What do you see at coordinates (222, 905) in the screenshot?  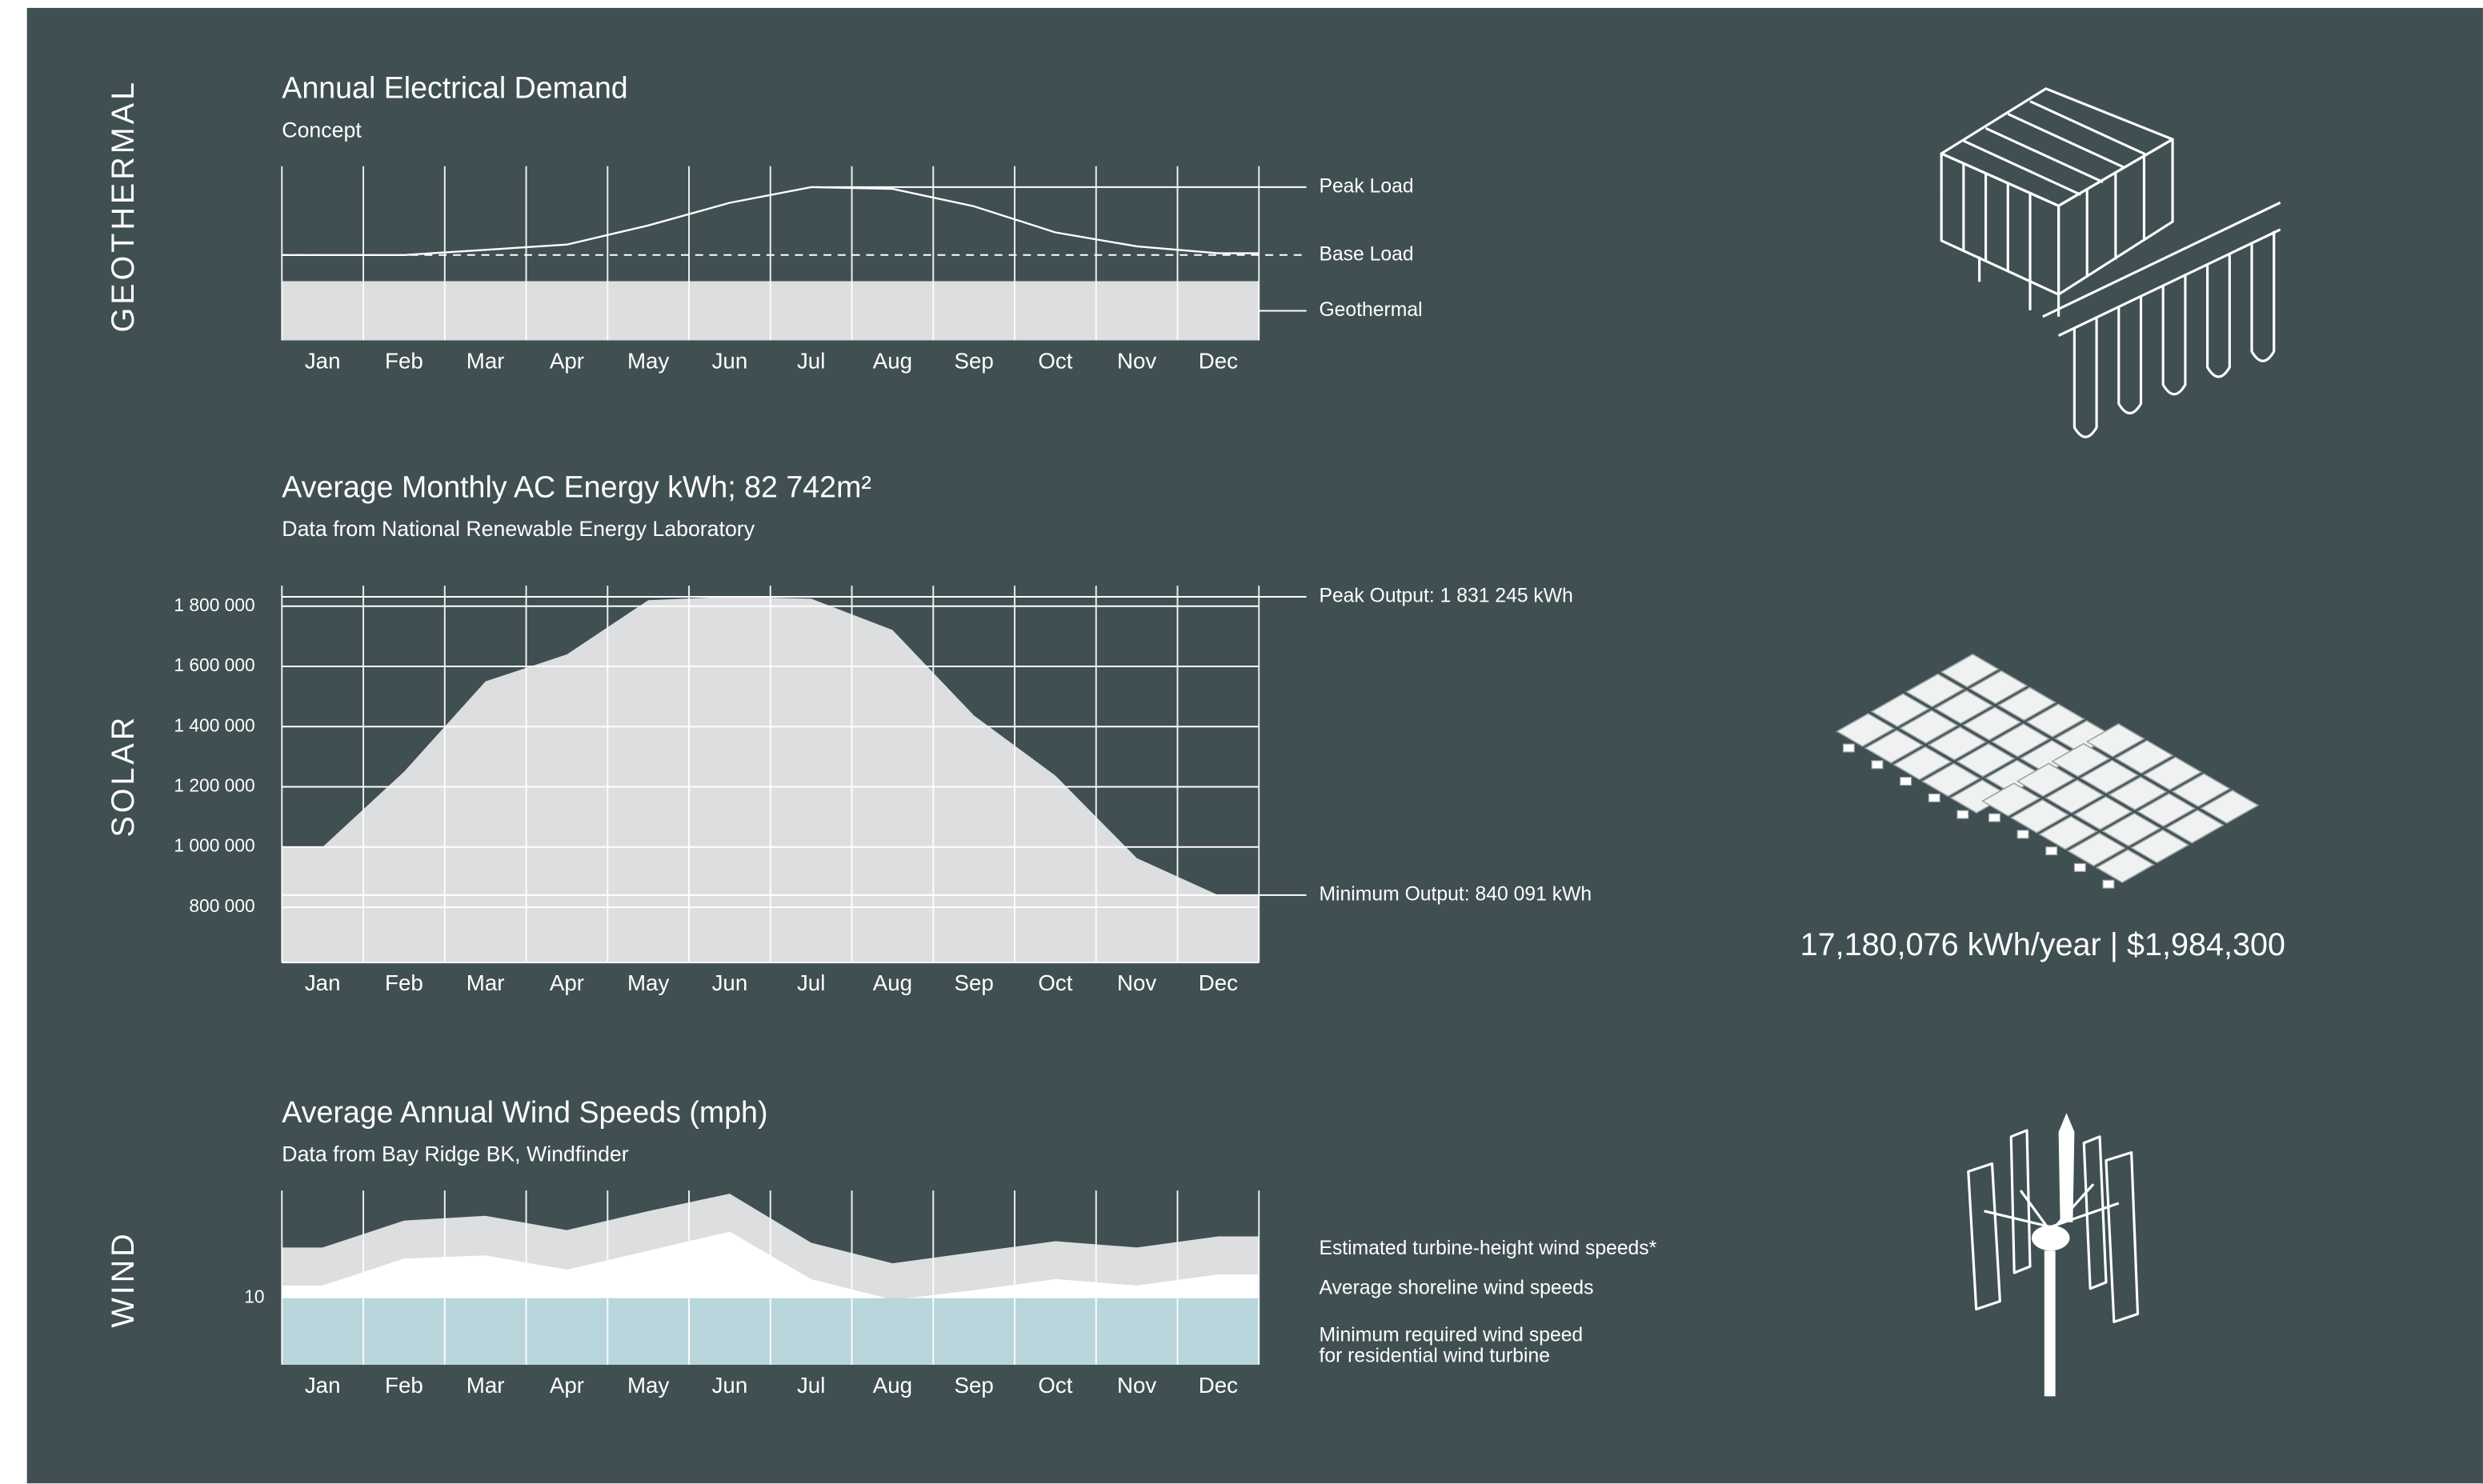 I see `y-tick-label: 800 000` at bounding box center [222, 905].